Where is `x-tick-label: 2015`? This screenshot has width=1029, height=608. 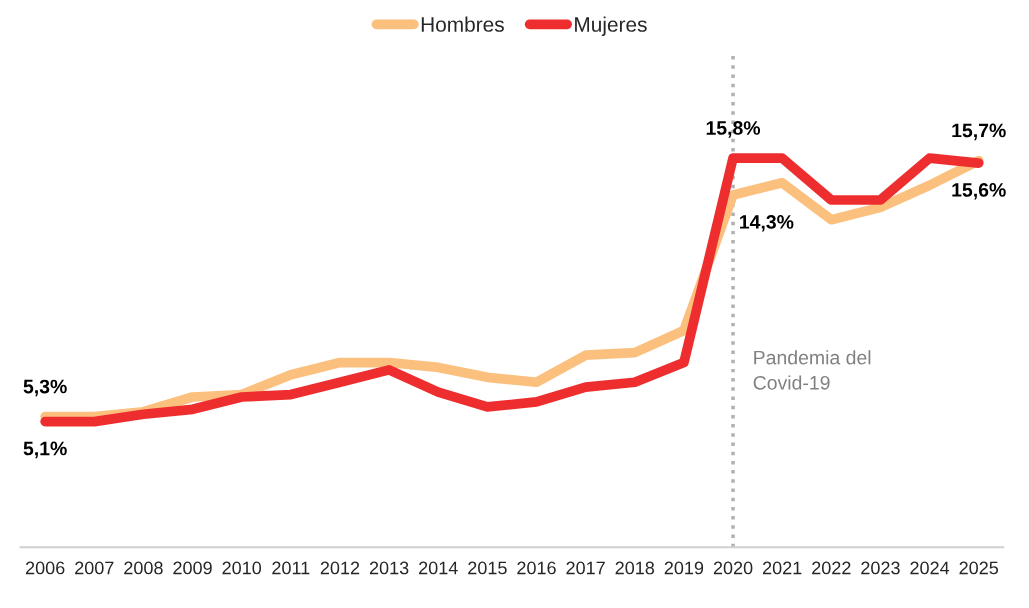
x-tick-label: 2015 is located at coordinates (487, 568).